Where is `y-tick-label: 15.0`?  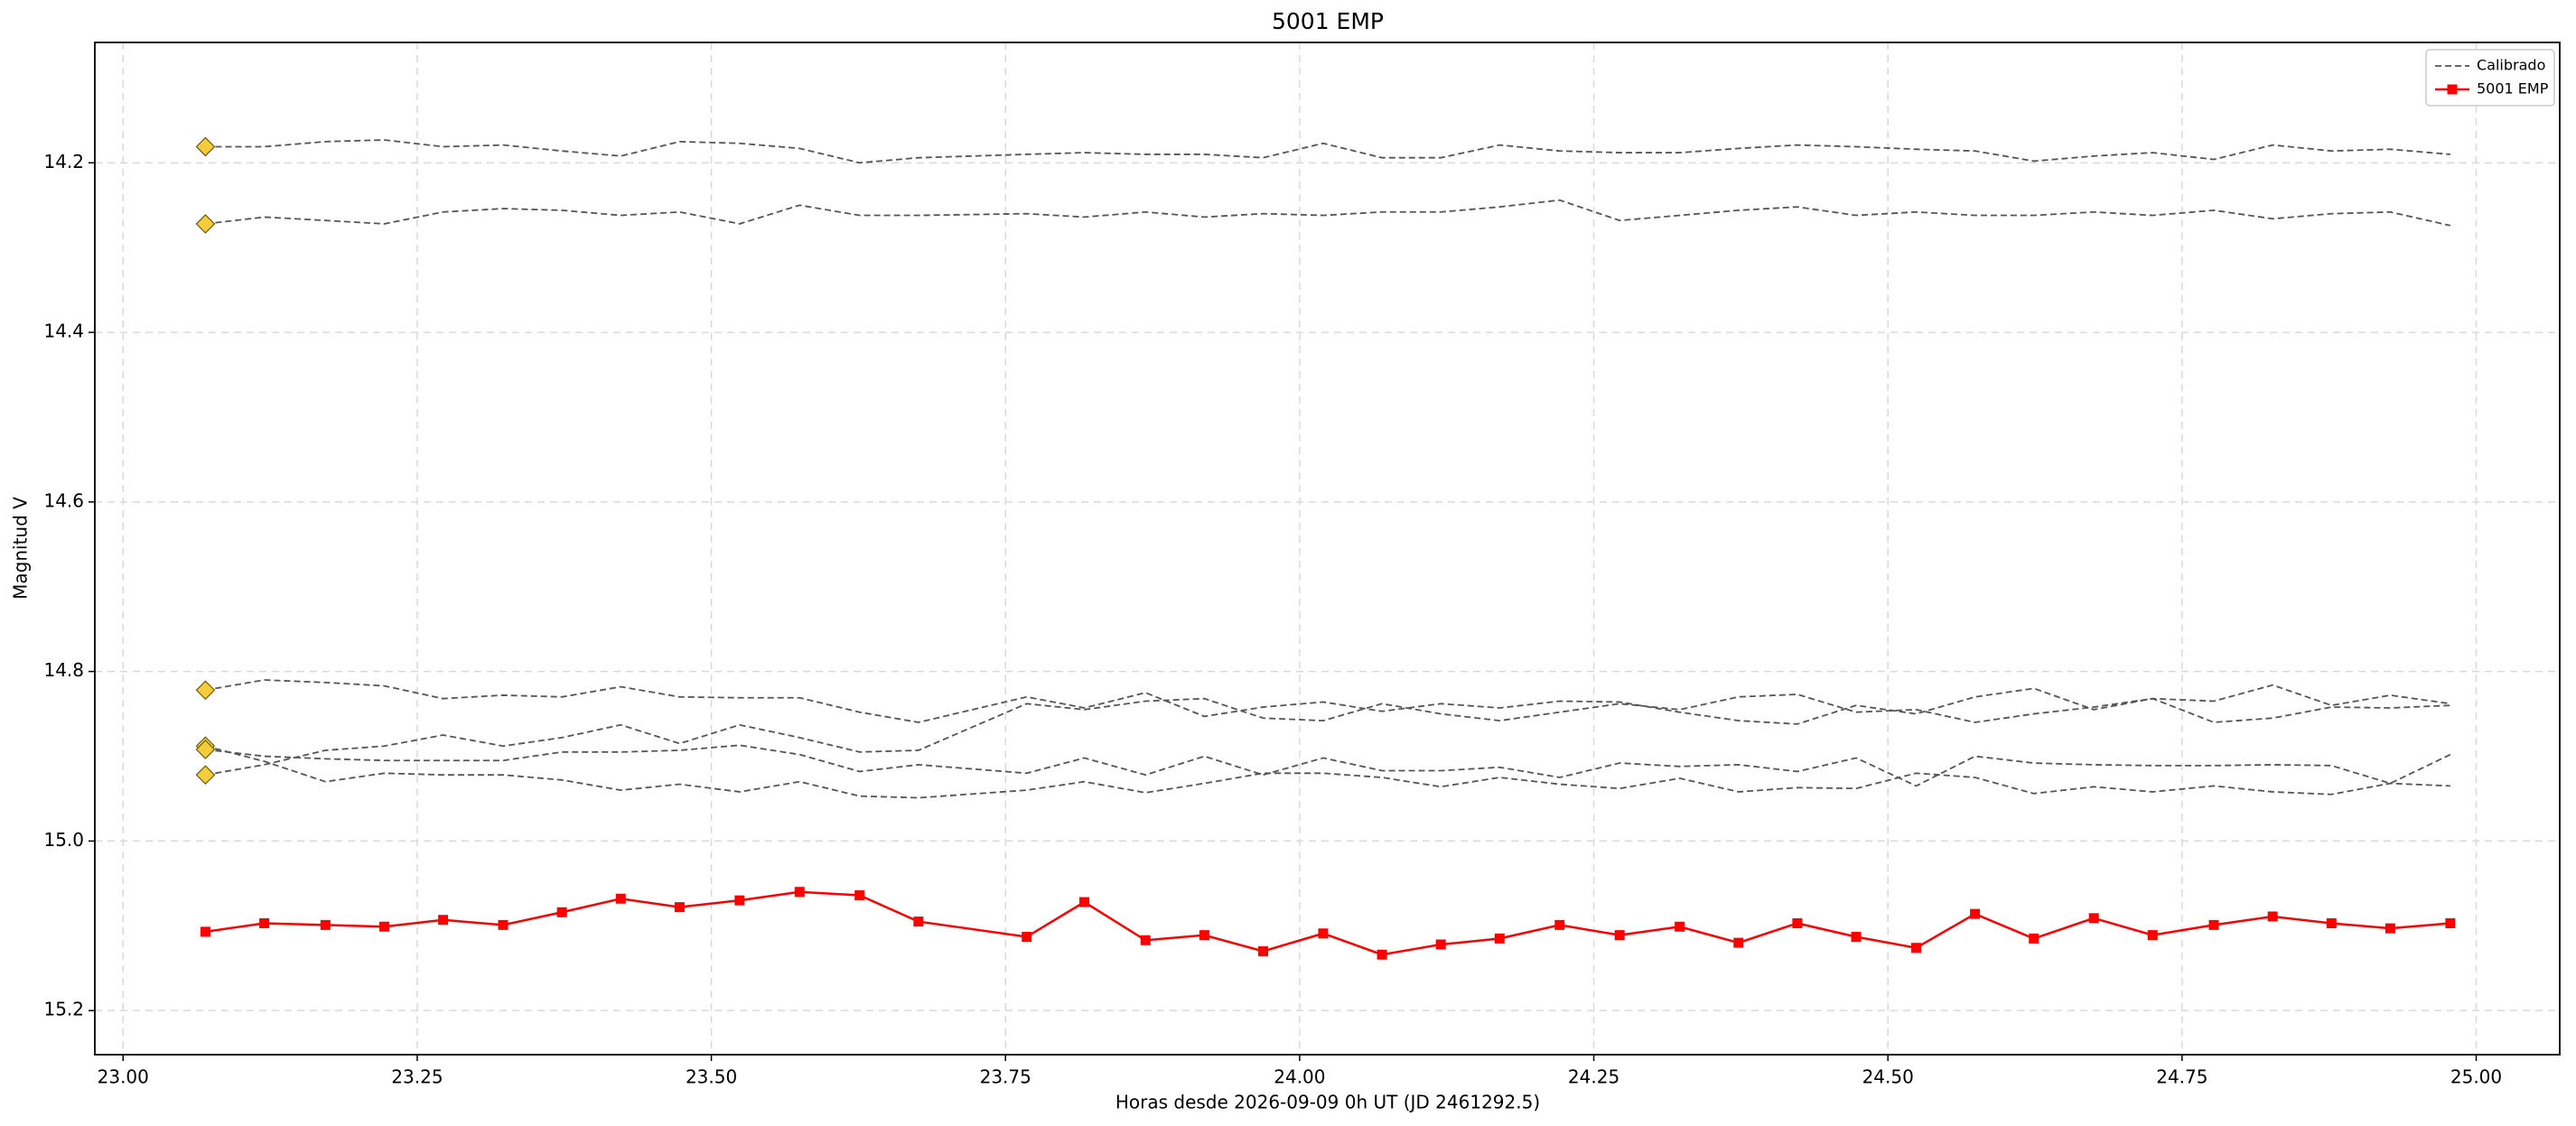 y-tick-label: 15.0 is located at coordinates (63, 840).